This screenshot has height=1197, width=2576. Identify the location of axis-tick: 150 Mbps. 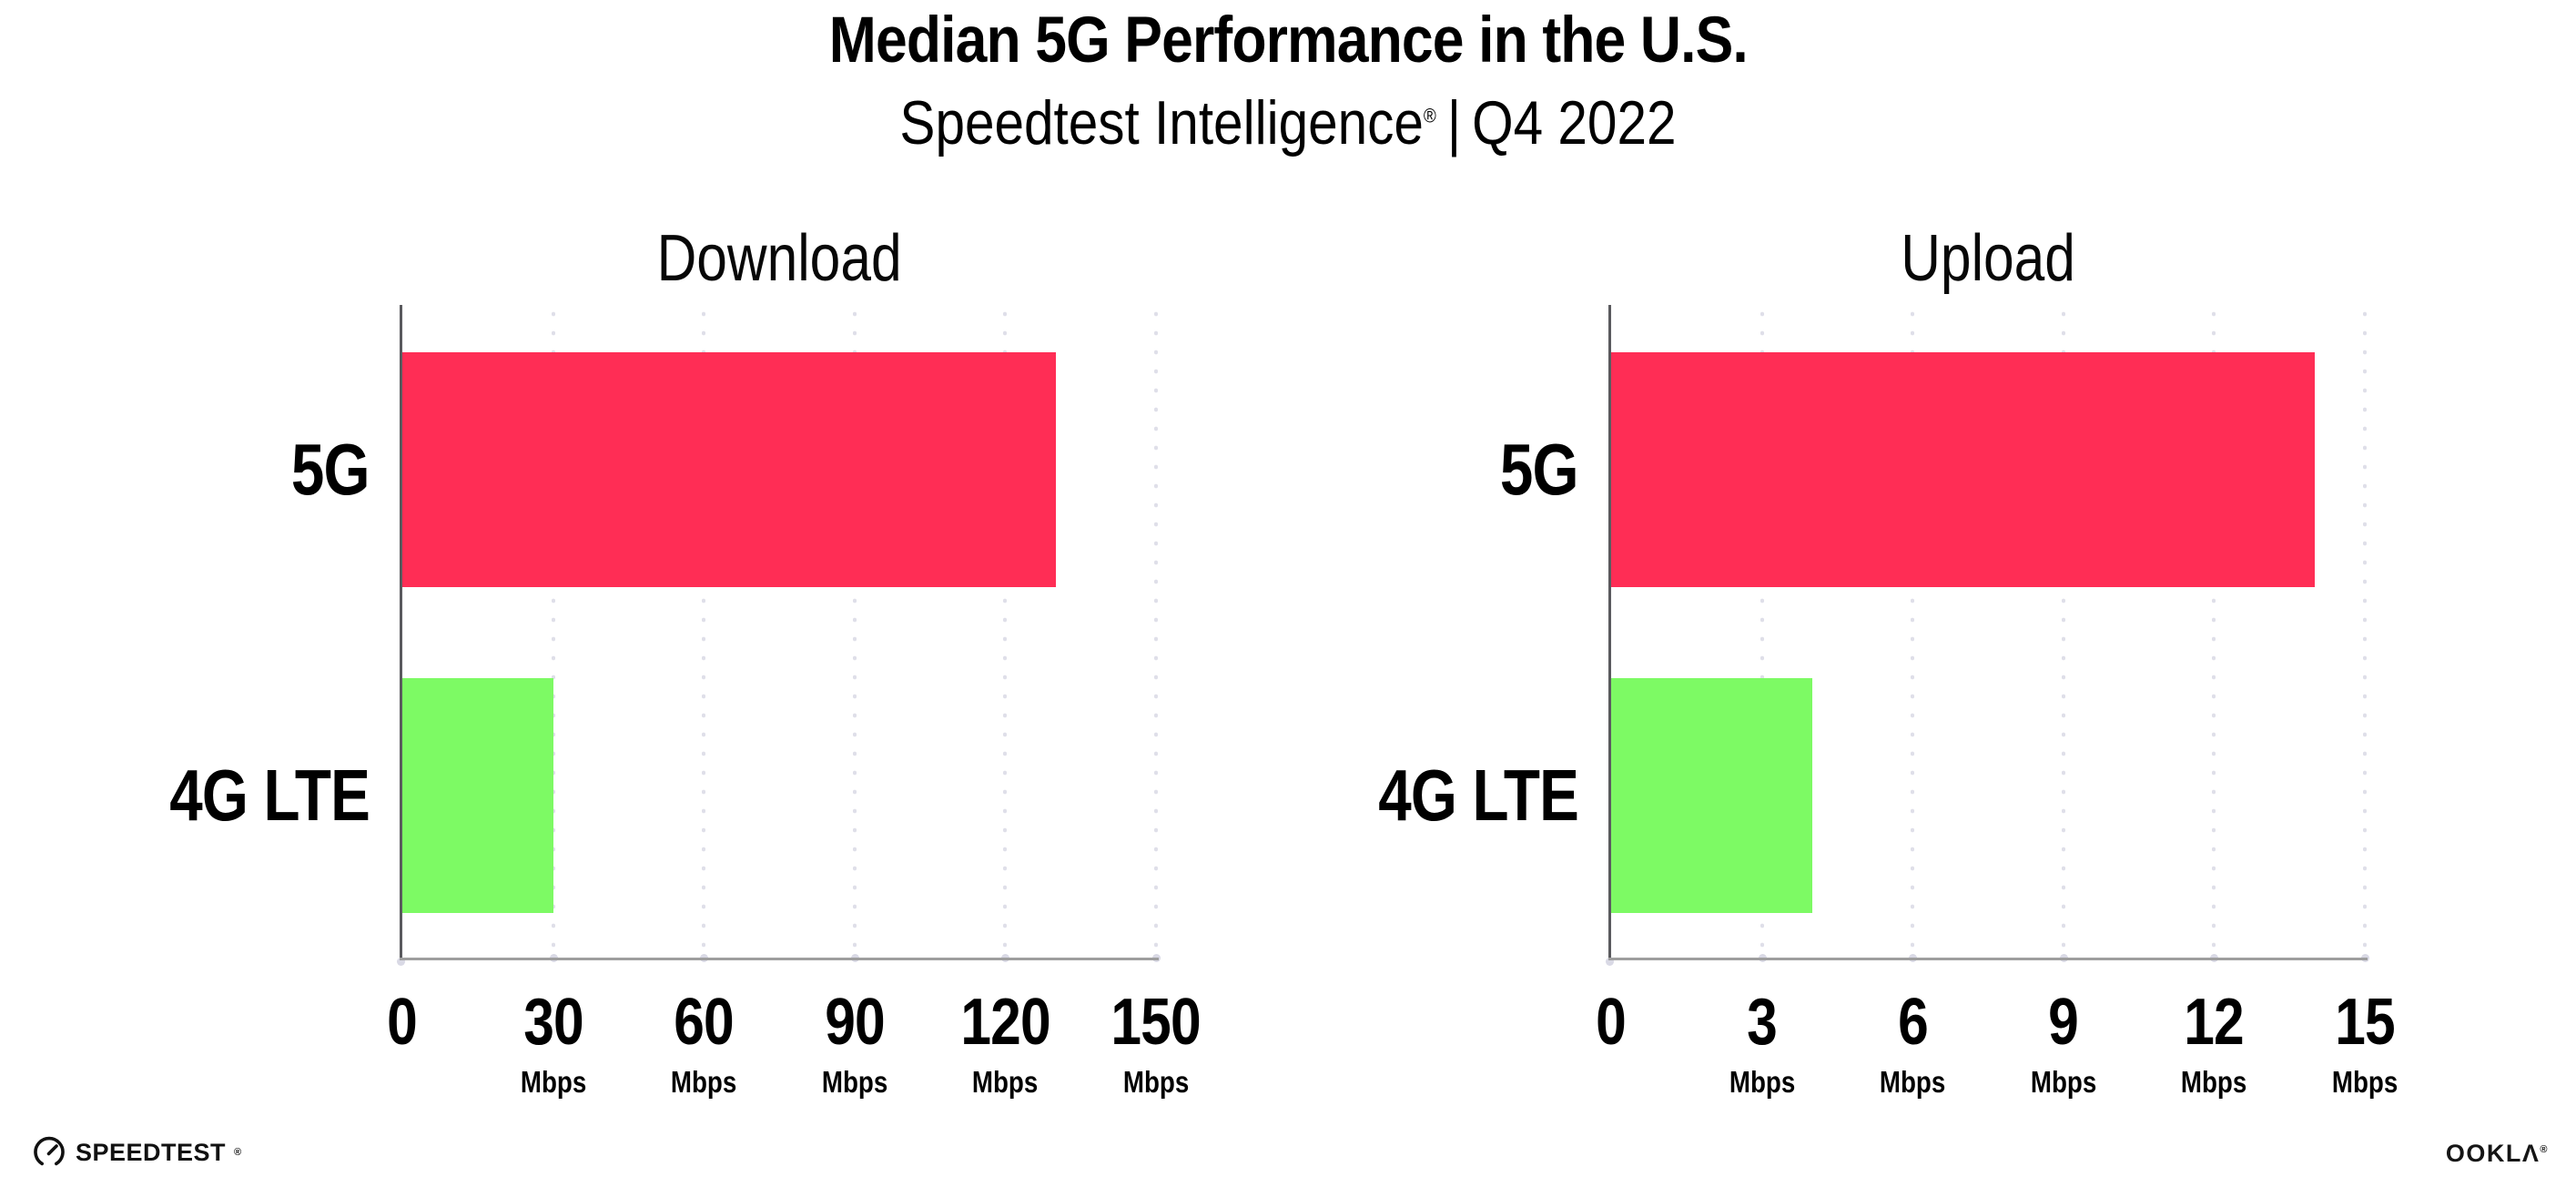
(1156, 1043).